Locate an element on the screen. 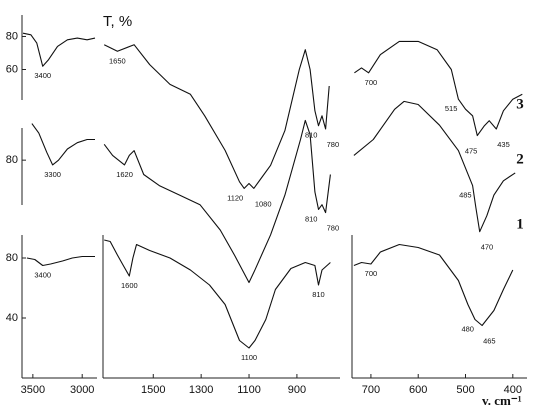 The width and height of the screenshot is (537, 412). peak-label: 1080 is located at coordinates (263, 203).